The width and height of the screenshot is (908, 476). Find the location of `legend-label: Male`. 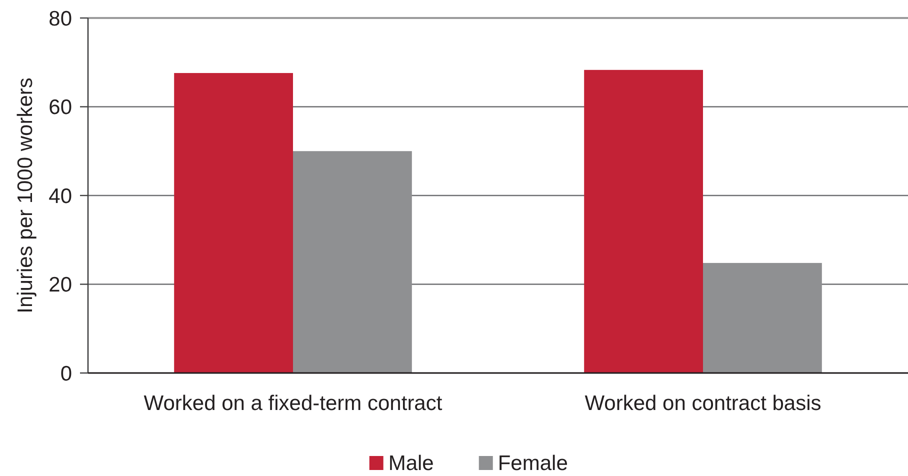

legend-label: Male is located at coordinates (411, 463).